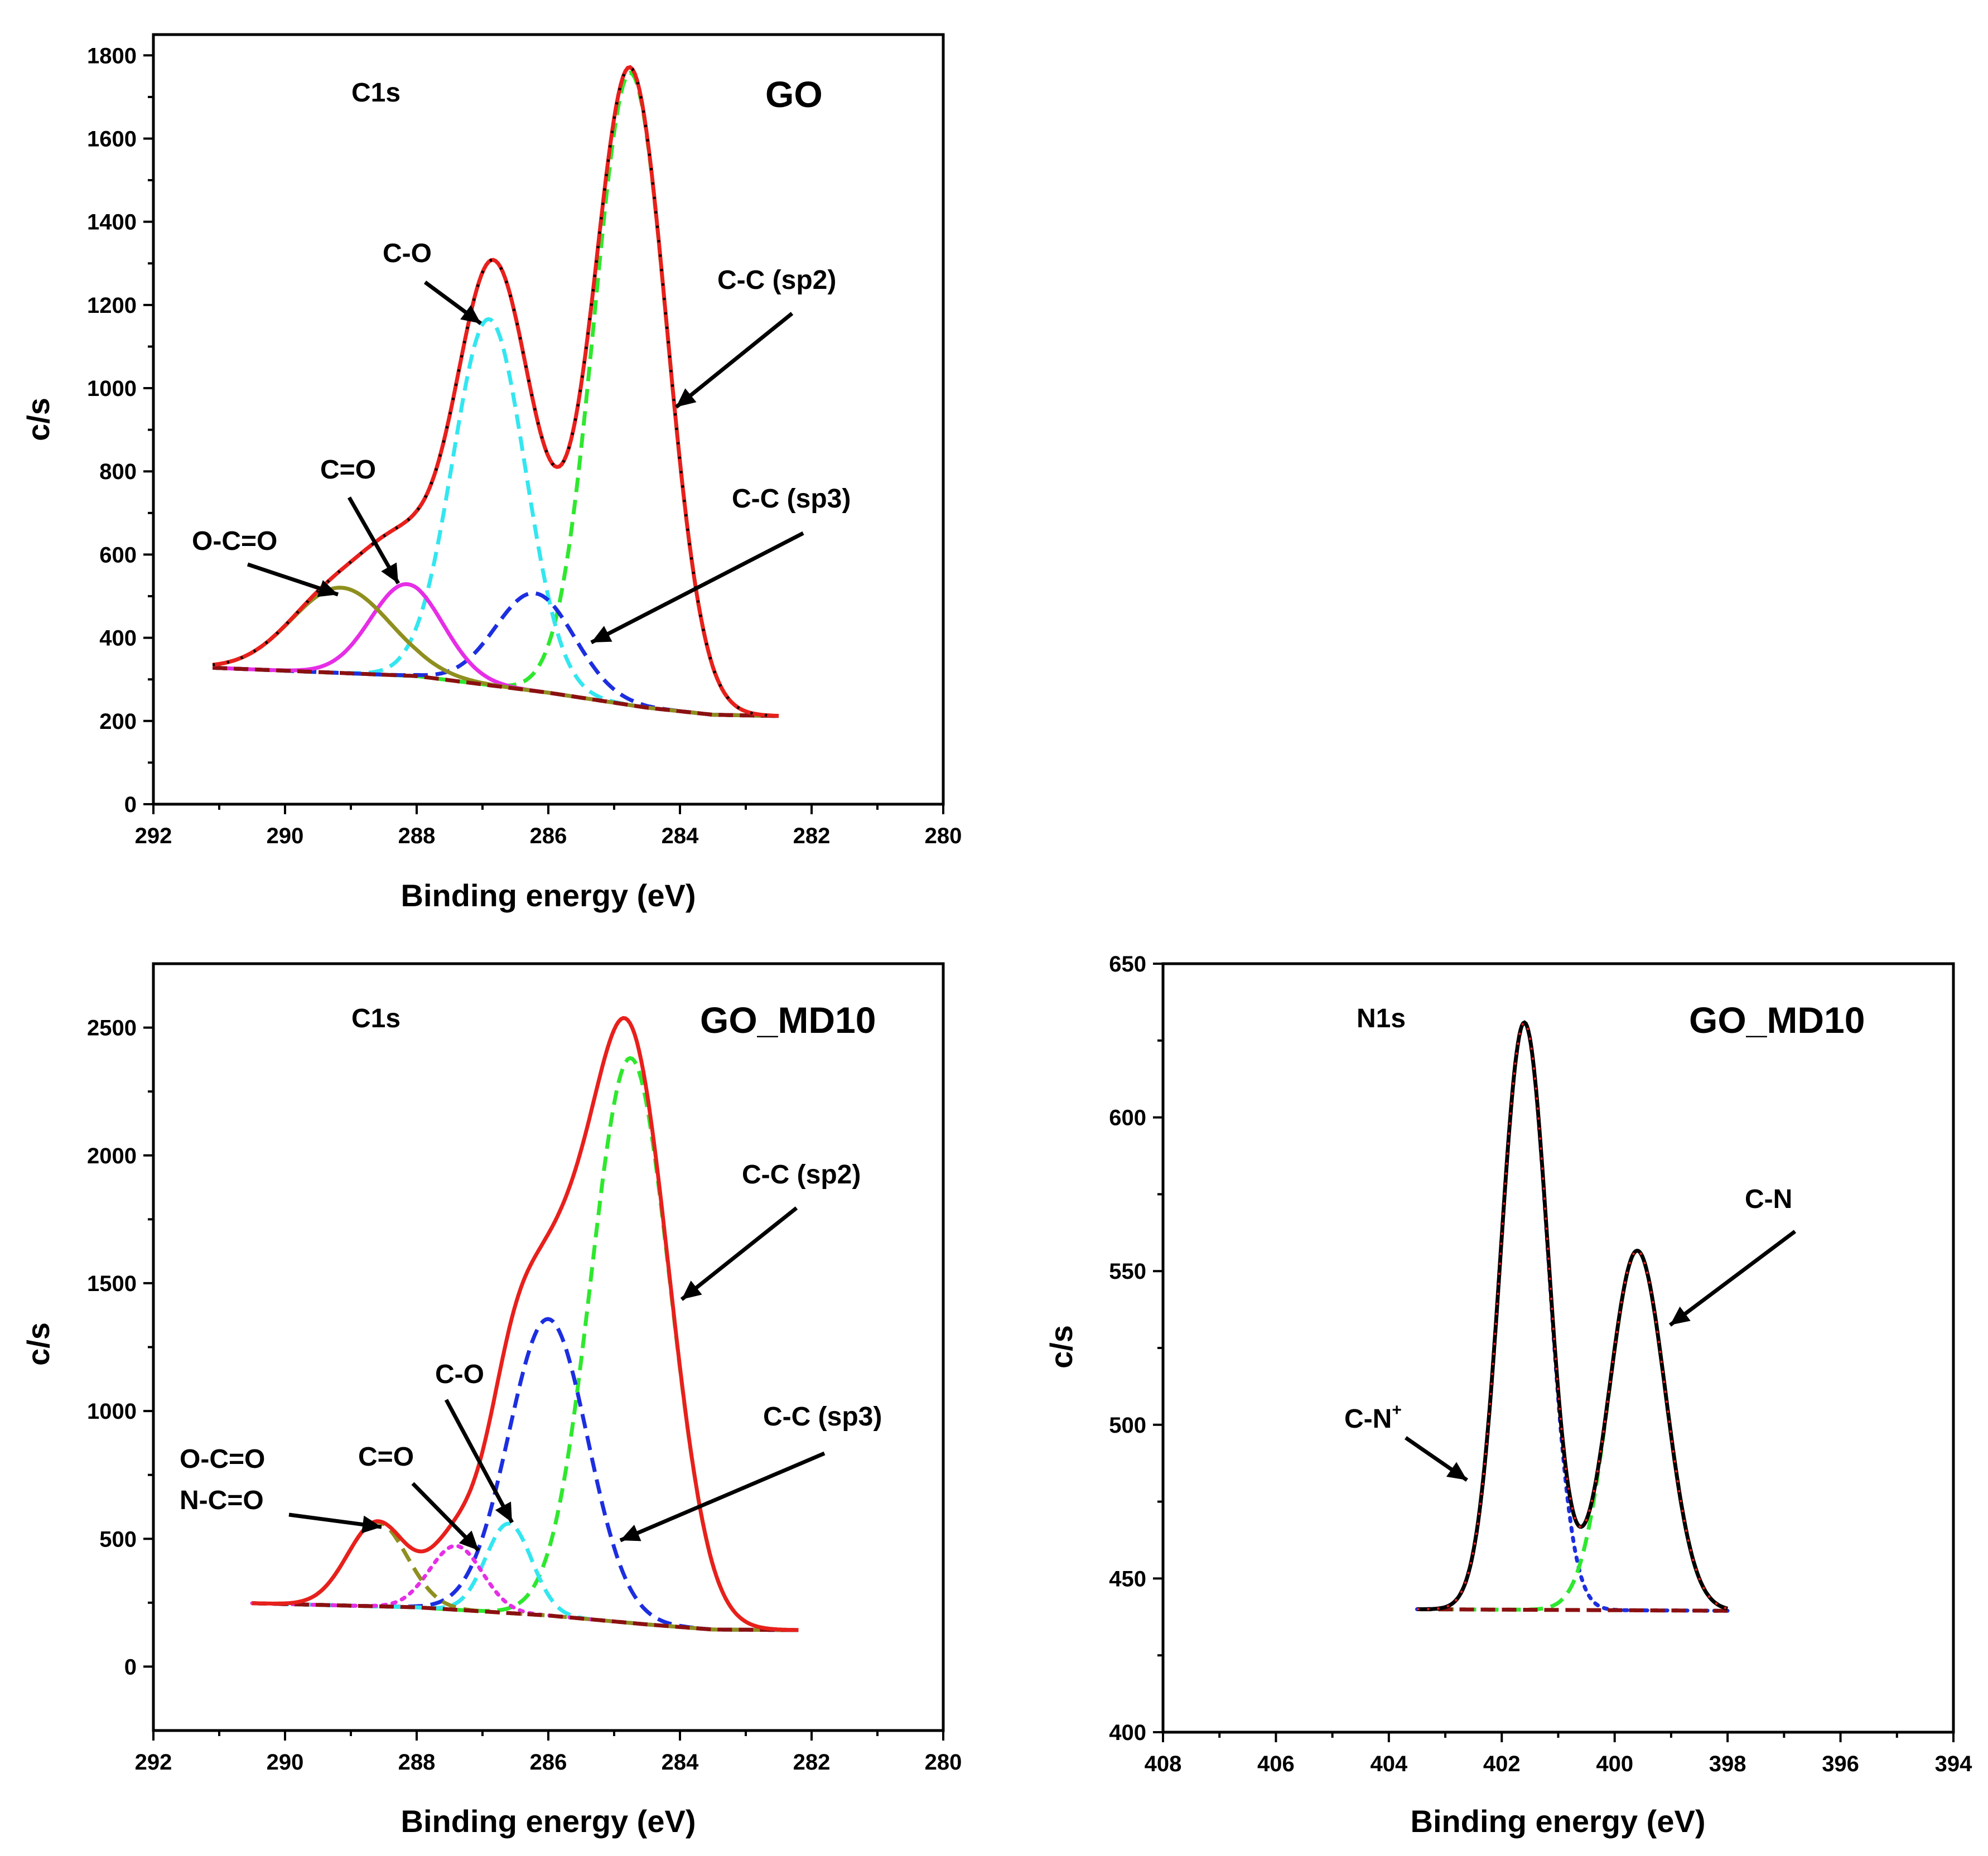 This screenshot has width=1988, height=1856. I want to click on label-cn-plus: C-N+, so click(1373, 1417).